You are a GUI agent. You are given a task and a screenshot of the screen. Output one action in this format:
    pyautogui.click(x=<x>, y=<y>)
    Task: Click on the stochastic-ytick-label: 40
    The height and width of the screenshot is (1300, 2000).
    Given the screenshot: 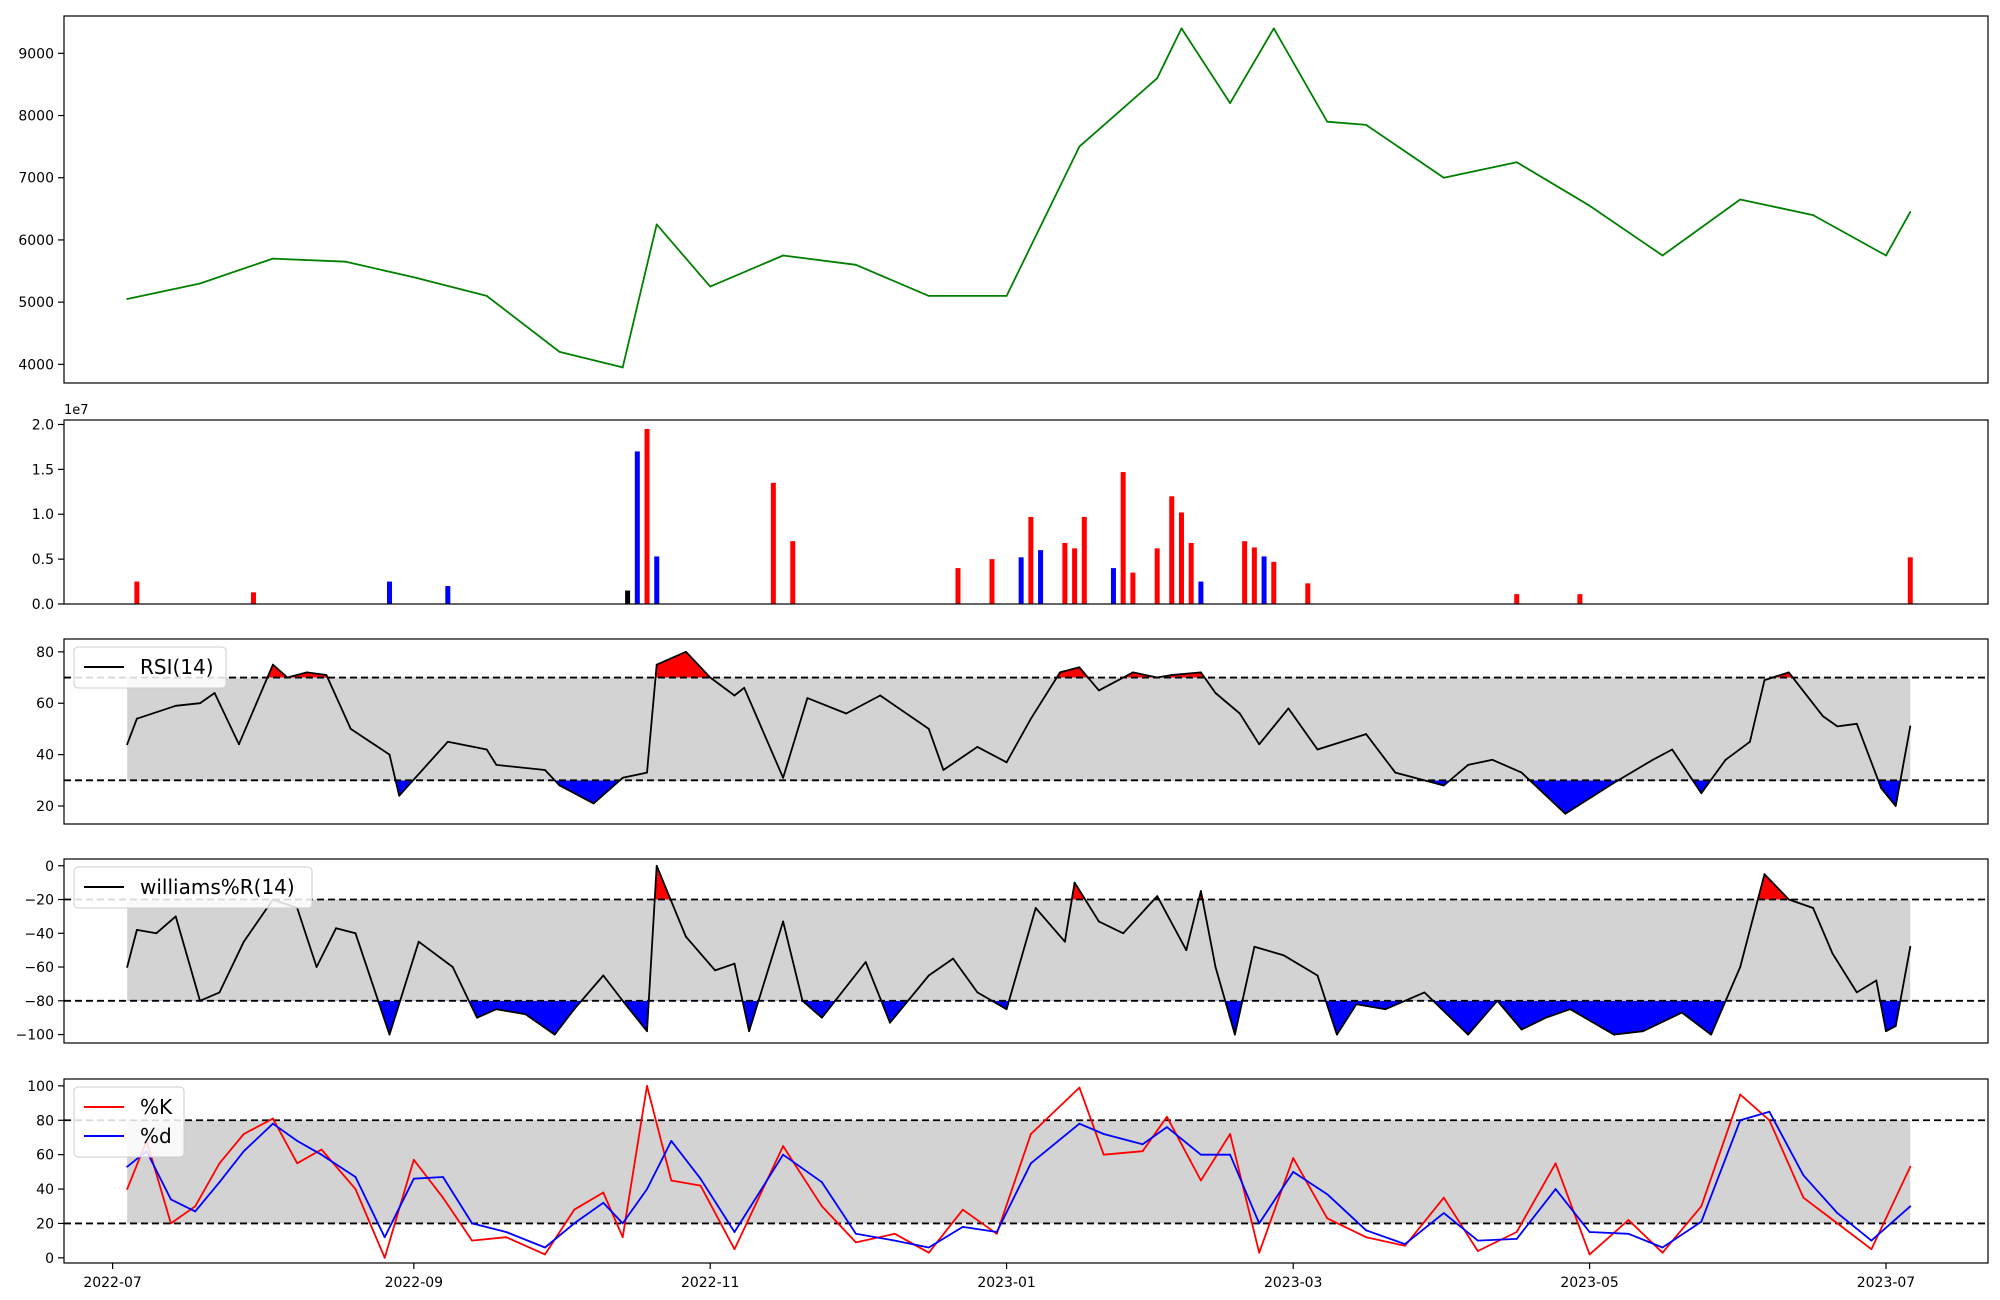 What is the action you would take?
    pyautogui.click(x=45, y=1190)
    